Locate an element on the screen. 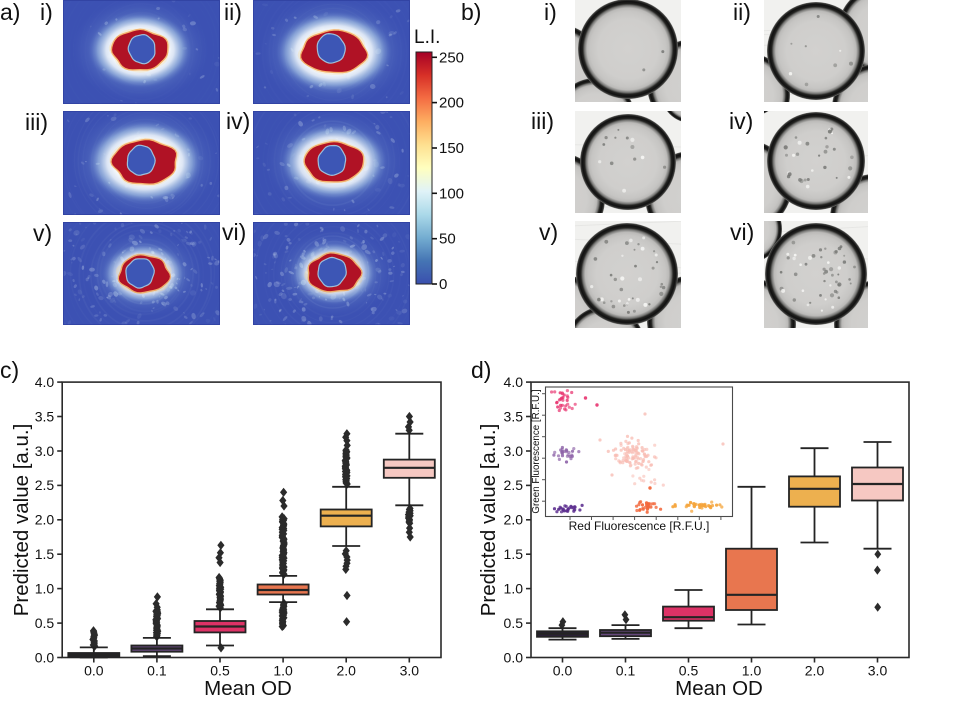  svg-text: Green Fluorescence [R.F.U.] is located at coordinates (536, 451).